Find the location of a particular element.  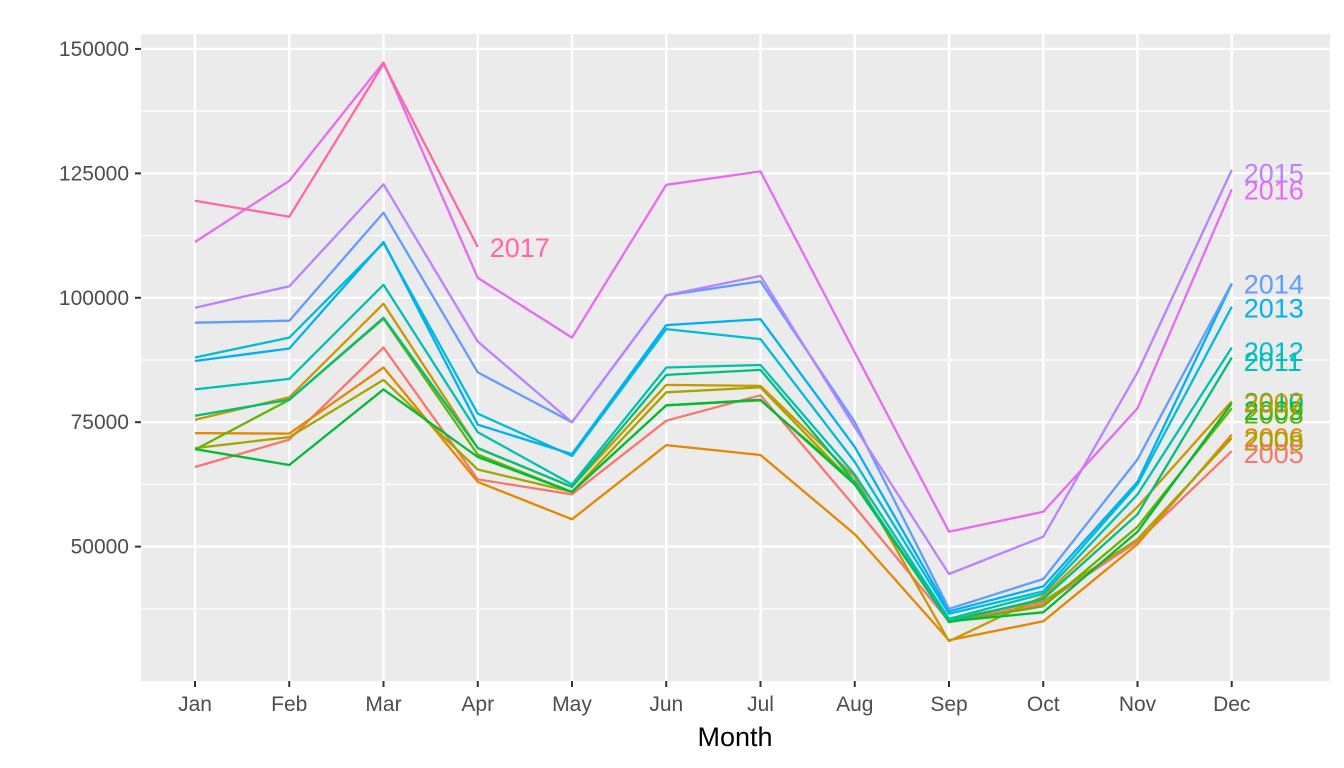

series-label-2017: 2017 is located at coordinates (520, 248).